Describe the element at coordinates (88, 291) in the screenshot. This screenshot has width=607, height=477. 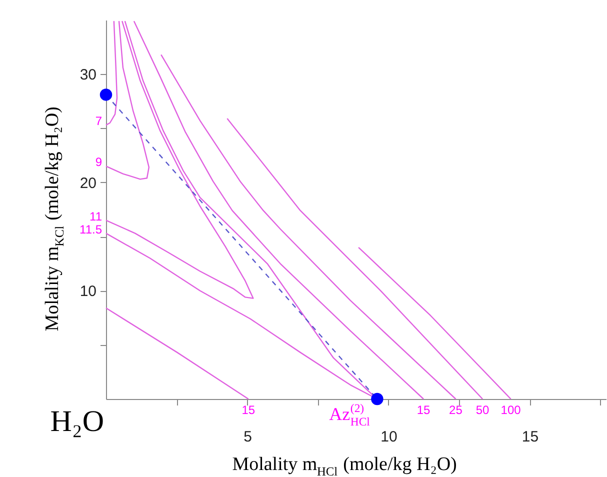
I see `y-tick-label: 10` at that location.